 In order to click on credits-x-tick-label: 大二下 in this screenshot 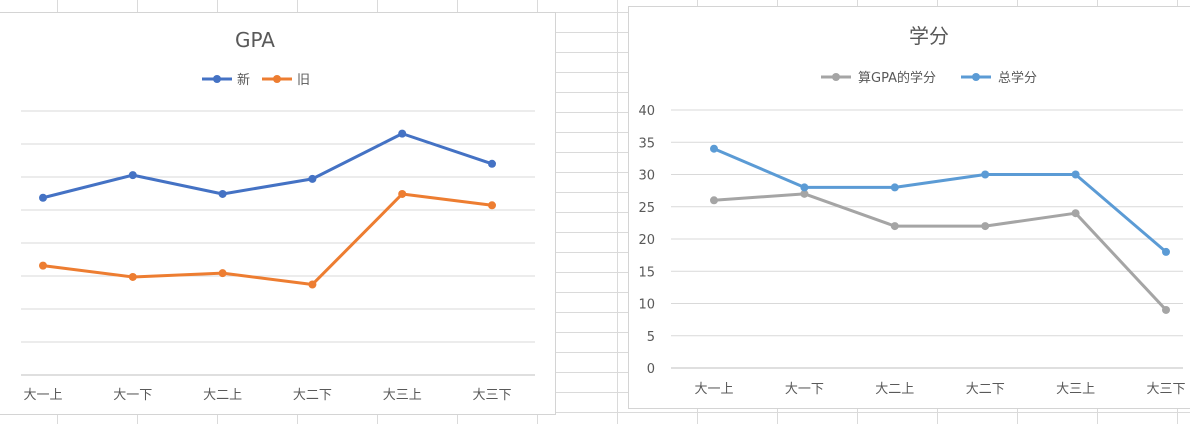, I will do `click(985, 389)`.